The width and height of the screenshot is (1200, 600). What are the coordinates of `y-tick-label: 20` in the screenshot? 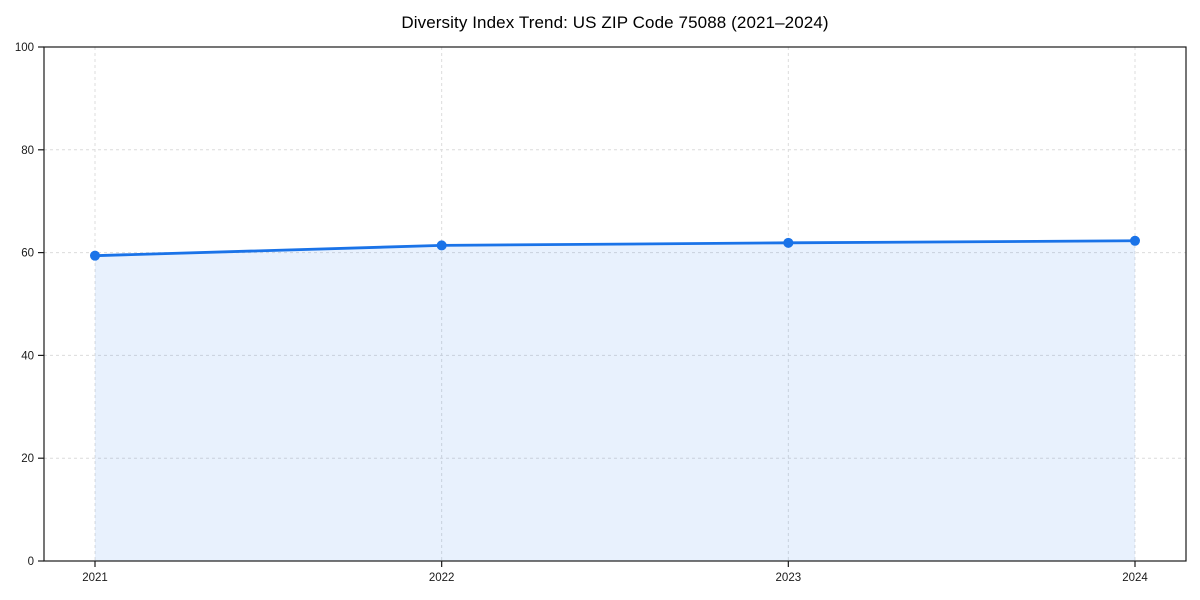 It's located at (27, 459).